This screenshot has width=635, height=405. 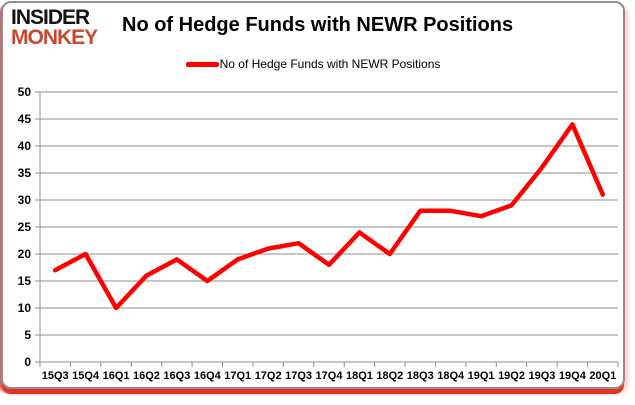 What do you see at coordinates (202, 64) in the screenshot?
I see `legend-line-swatch` at bounding box center [202, 64].